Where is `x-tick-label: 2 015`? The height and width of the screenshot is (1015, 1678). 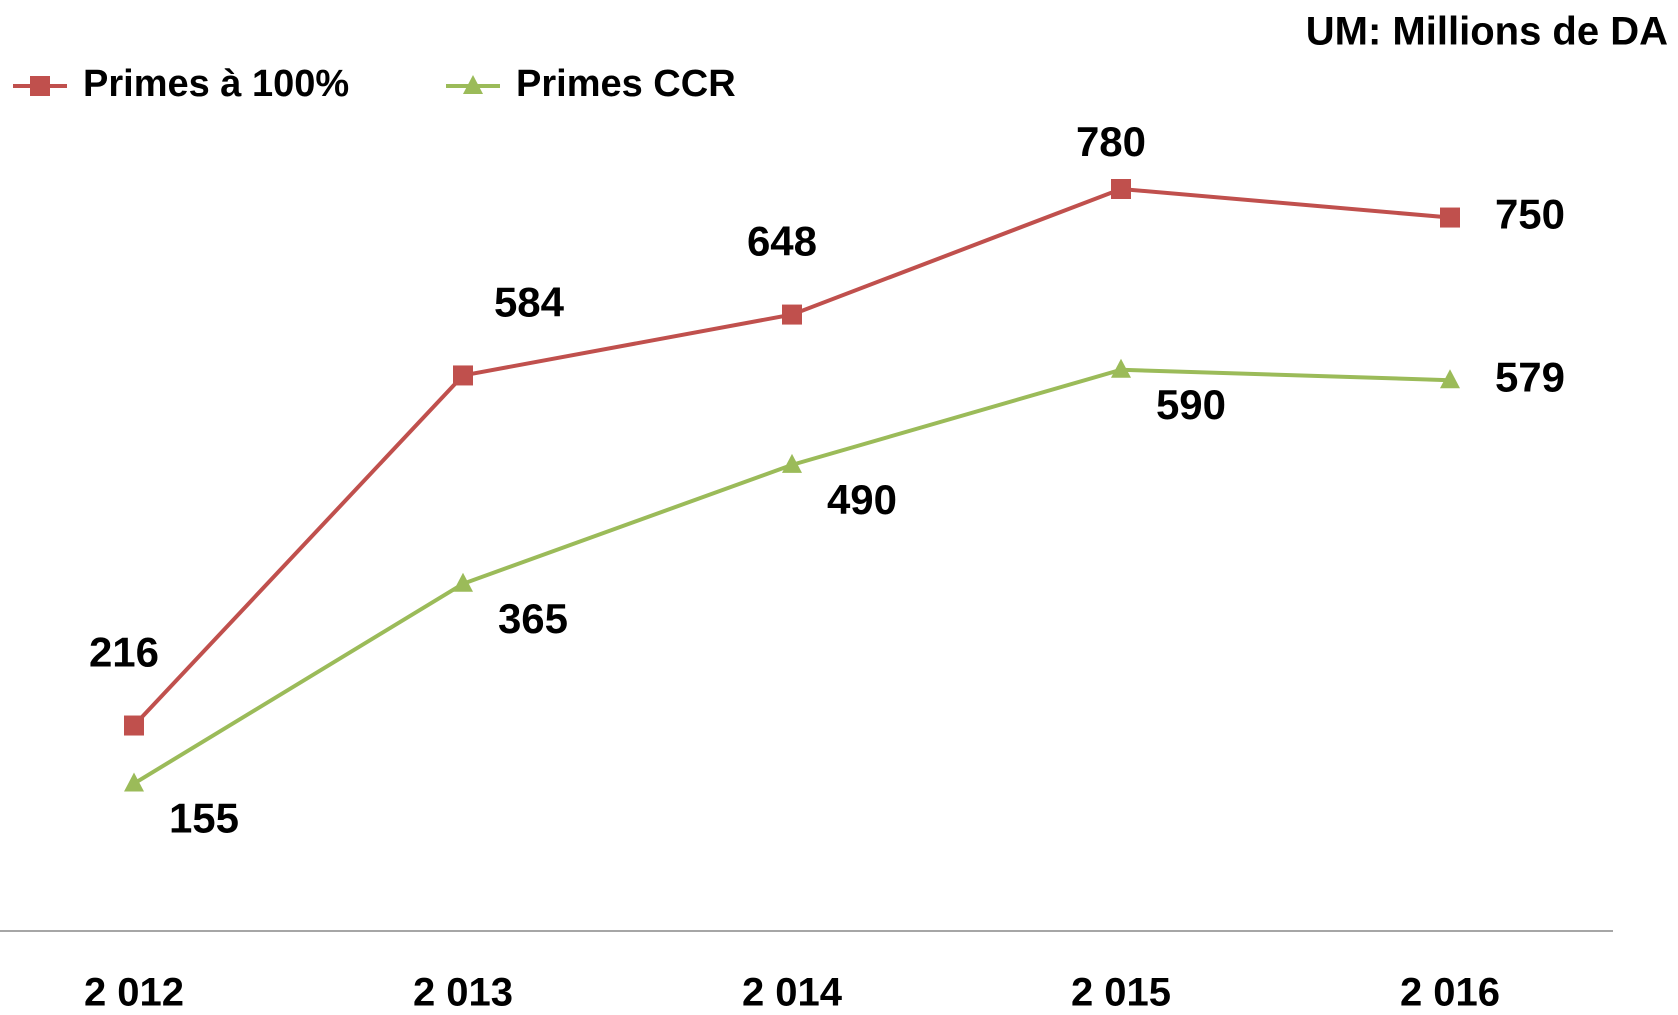
x-tick-label: 2 015 is located at coordinates (1121, 990).